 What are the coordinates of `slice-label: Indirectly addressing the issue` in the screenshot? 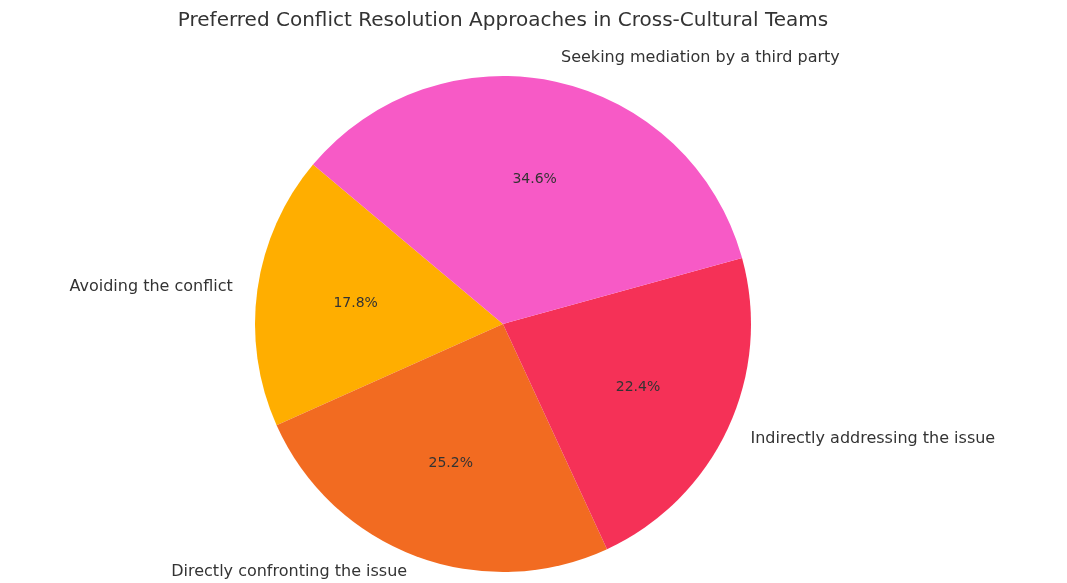 It's located at (873, 438).